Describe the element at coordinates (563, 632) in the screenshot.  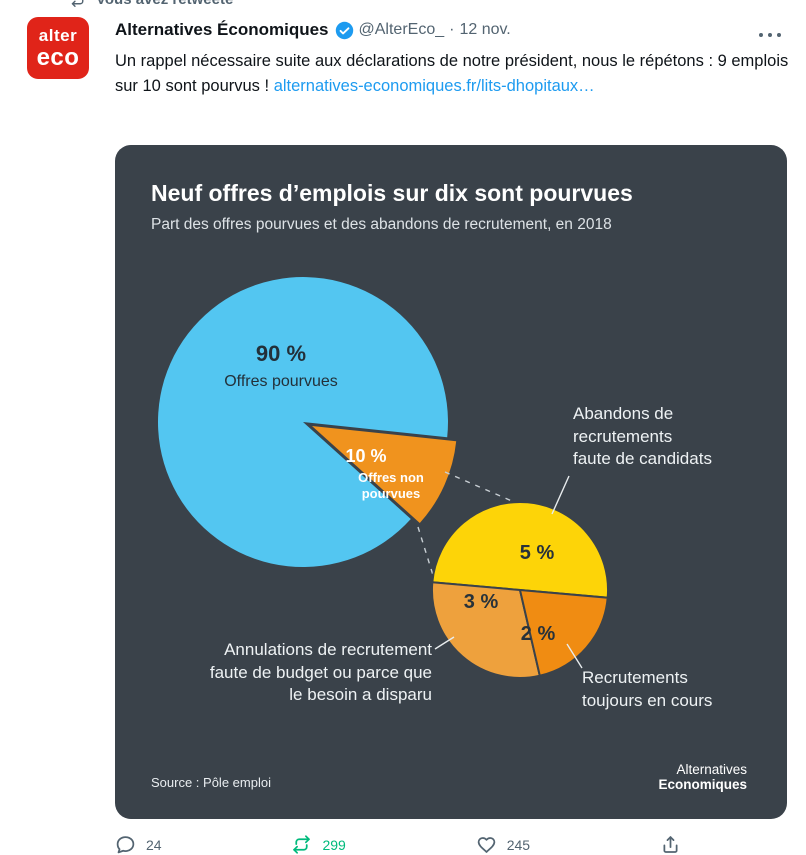
I see `pie-slice-en-cours` at that location.